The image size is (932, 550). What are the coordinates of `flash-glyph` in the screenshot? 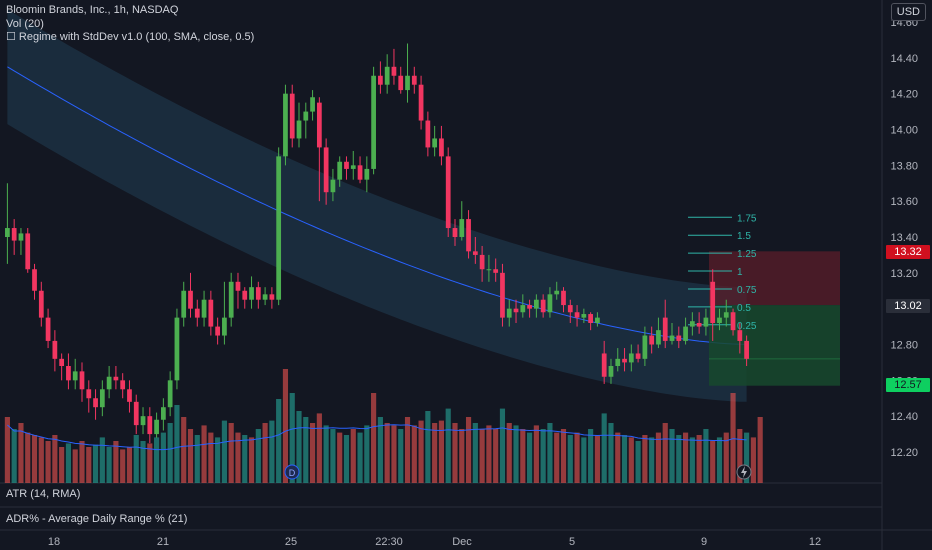 It's located at (744, 472).